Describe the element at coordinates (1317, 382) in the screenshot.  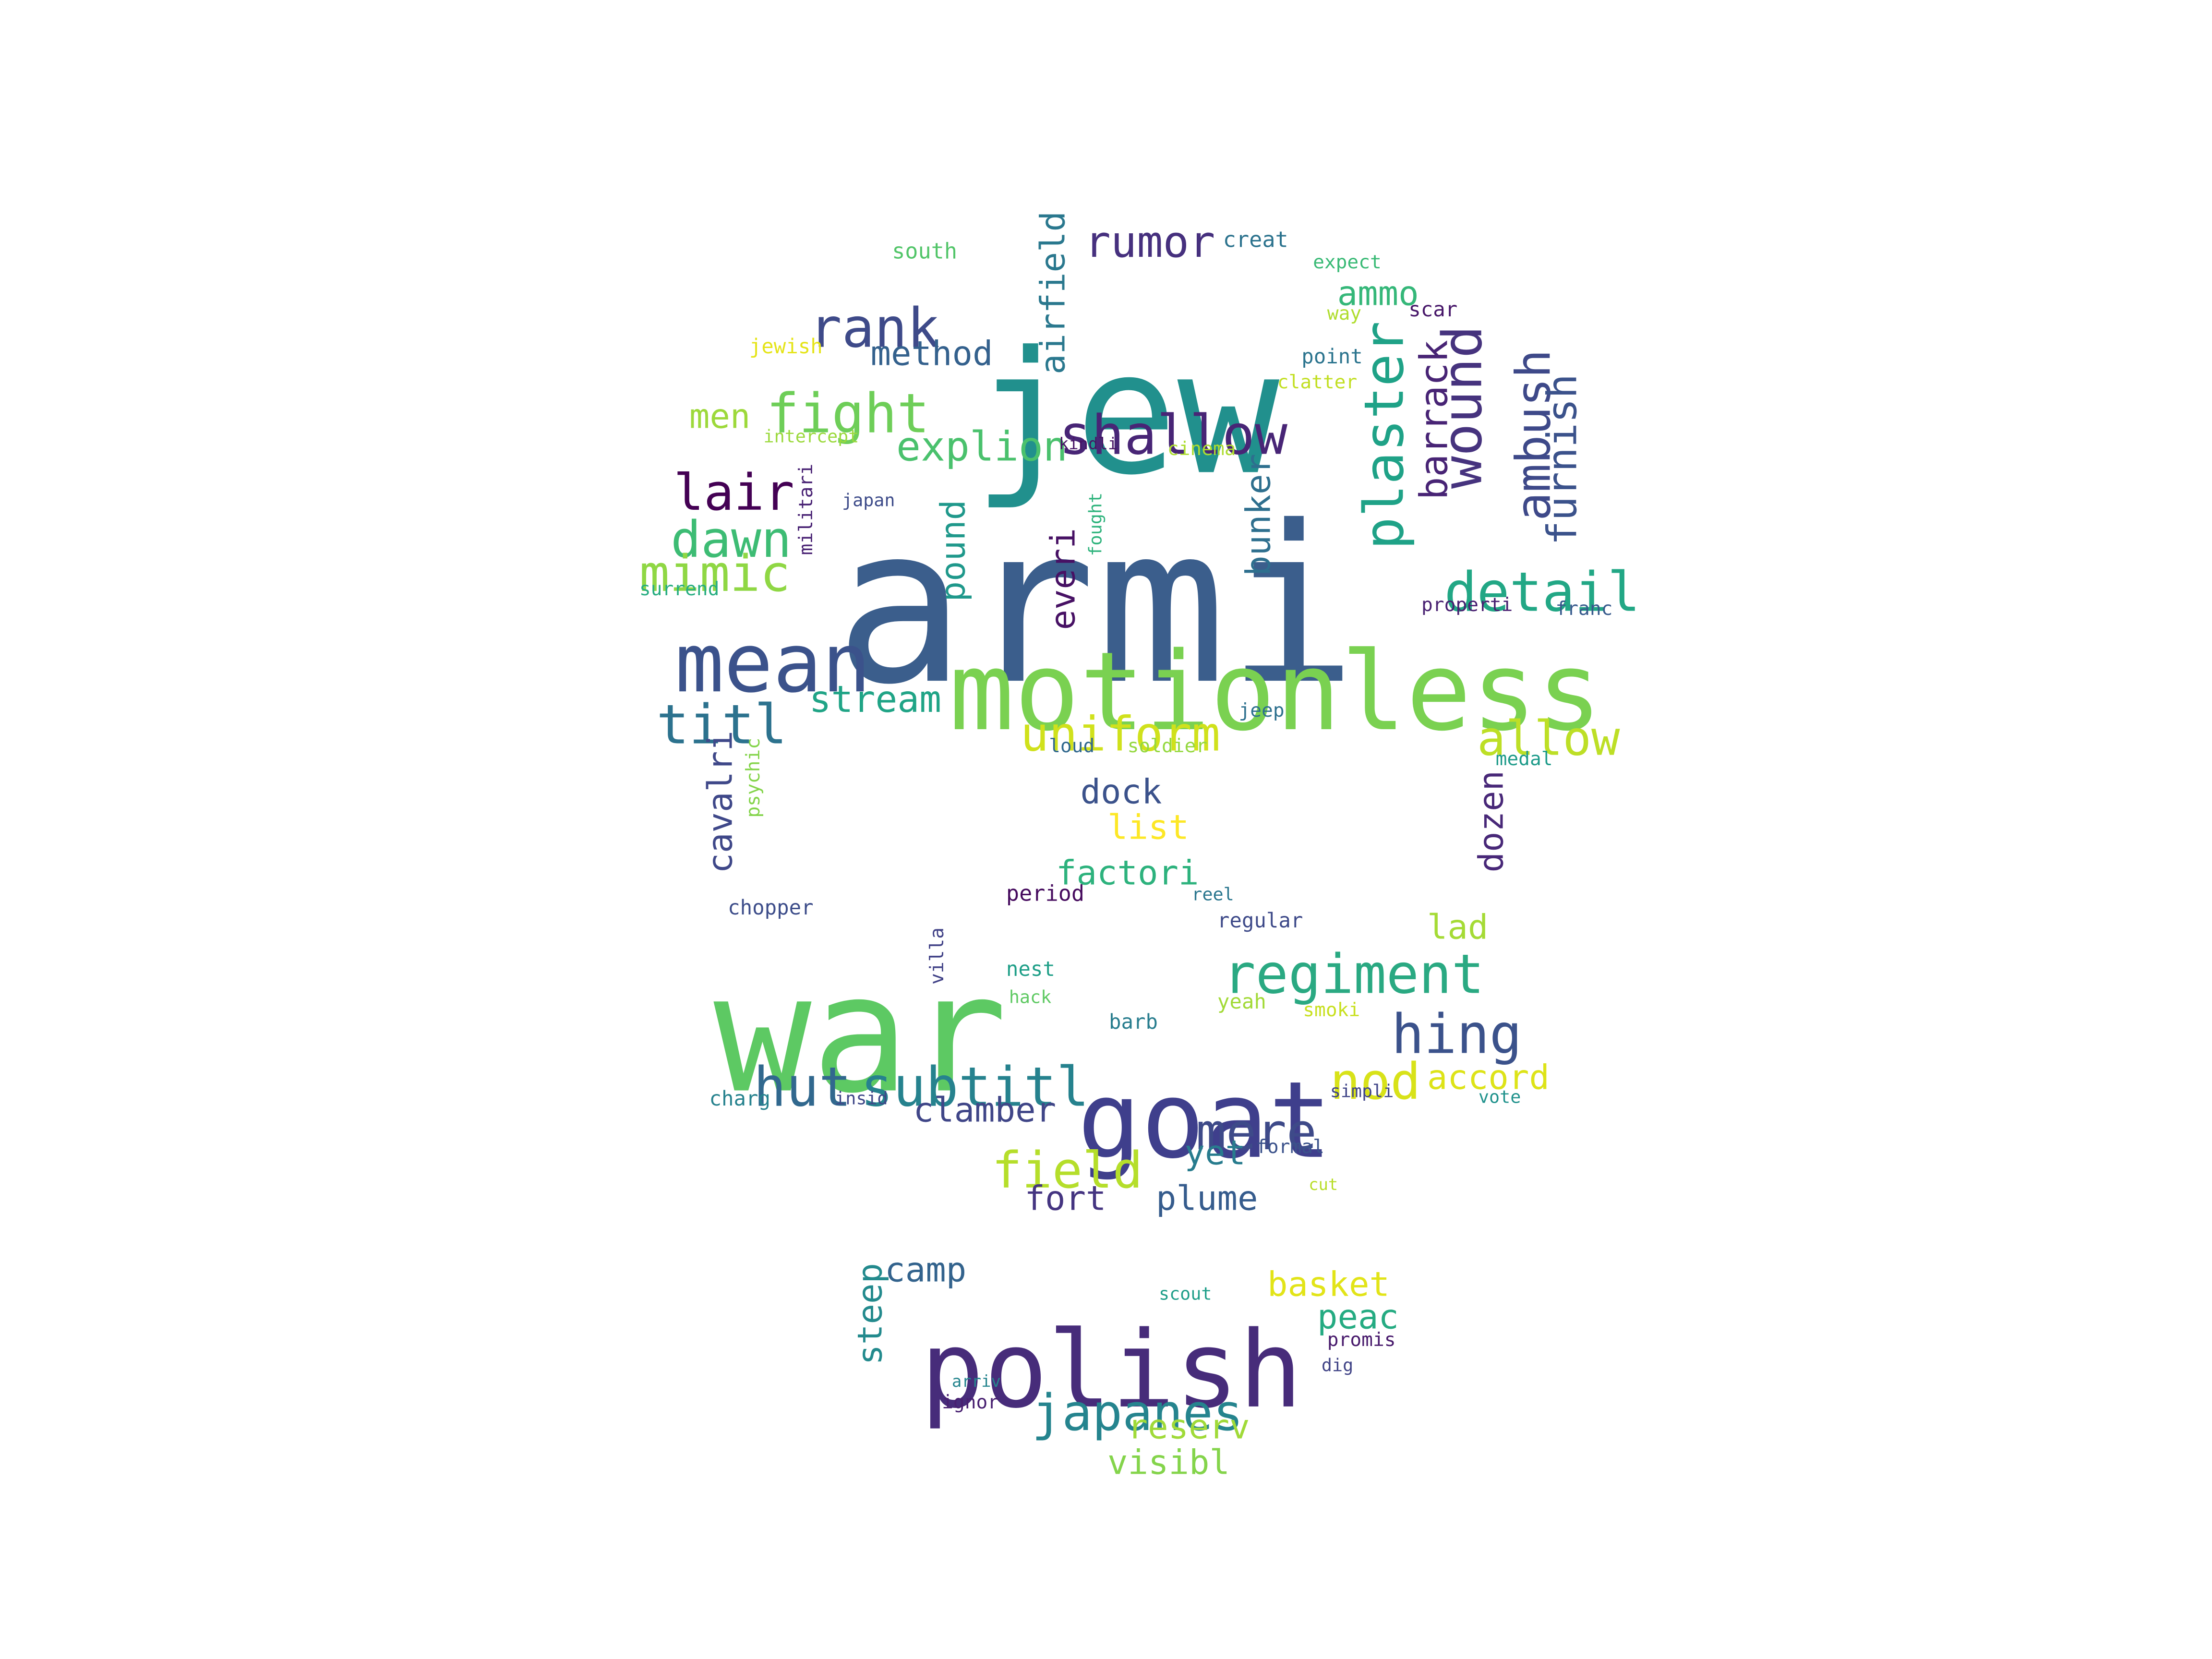
I see `word-clatter: clatter` at that location.